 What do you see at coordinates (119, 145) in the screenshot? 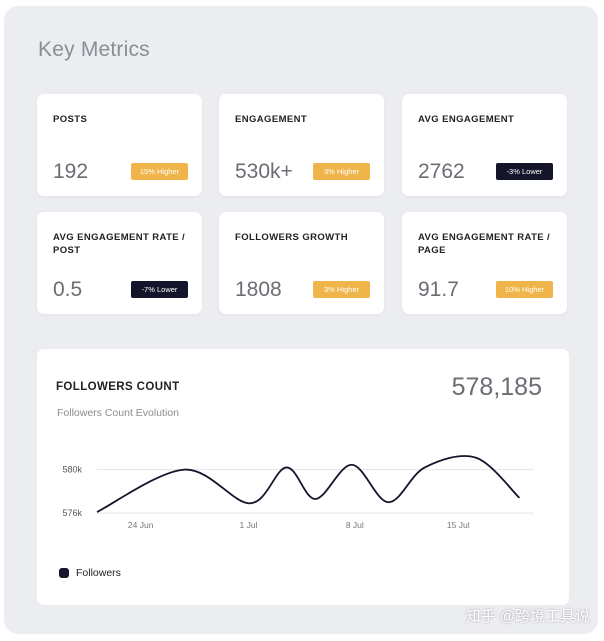
I see `metric-card-posts: POSTS 192 15% Higher` at bounding box center [119, 145].